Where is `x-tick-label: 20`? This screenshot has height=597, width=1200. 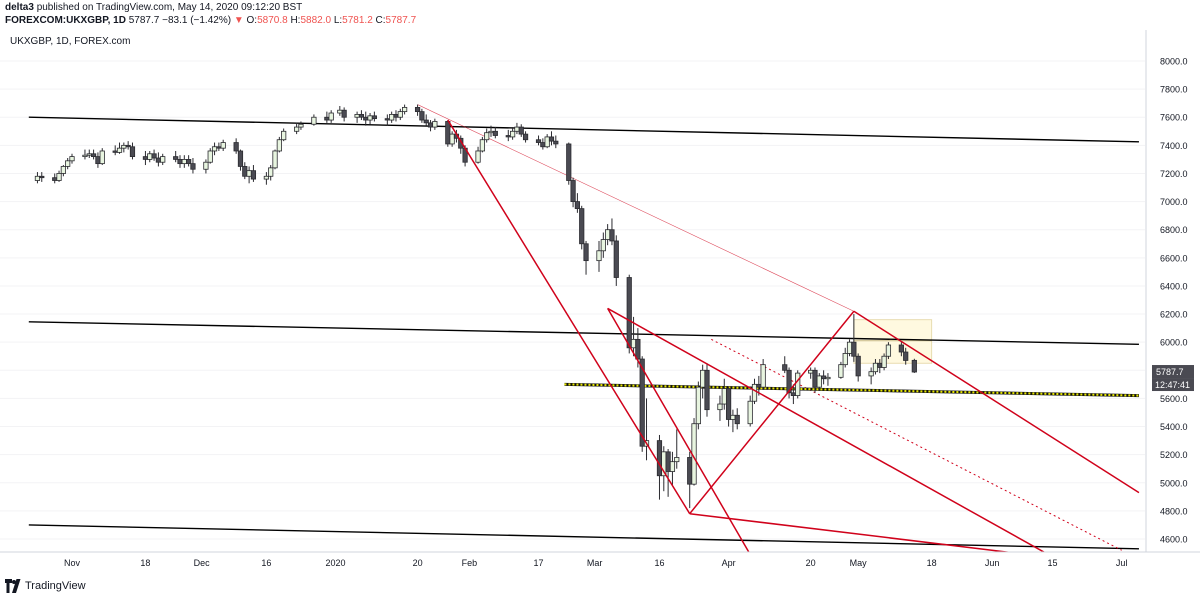 x-tick-label: 20 is located at coordinates (811, 563).